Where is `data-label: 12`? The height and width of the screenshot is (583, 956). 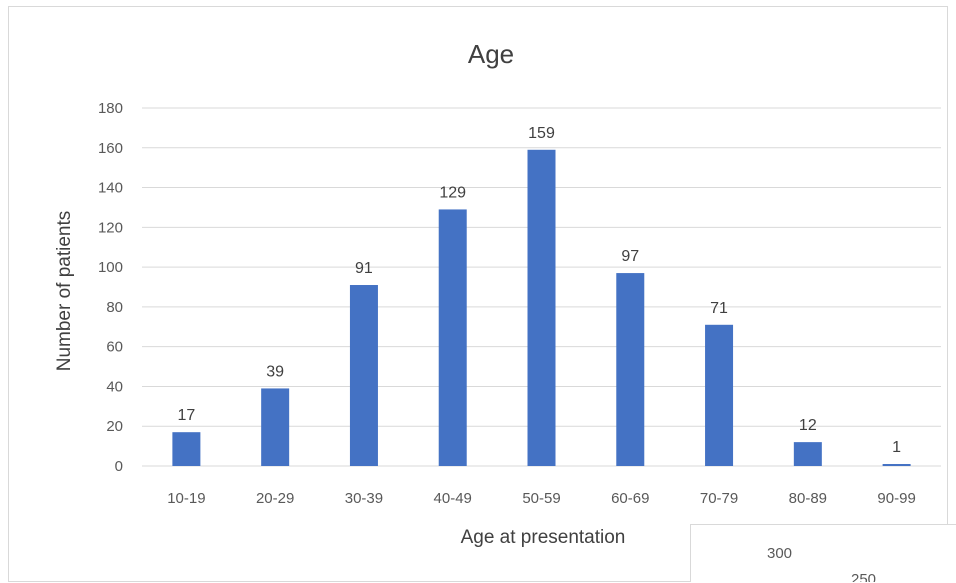 data-label: 12 is located at coordinates (808, 425).